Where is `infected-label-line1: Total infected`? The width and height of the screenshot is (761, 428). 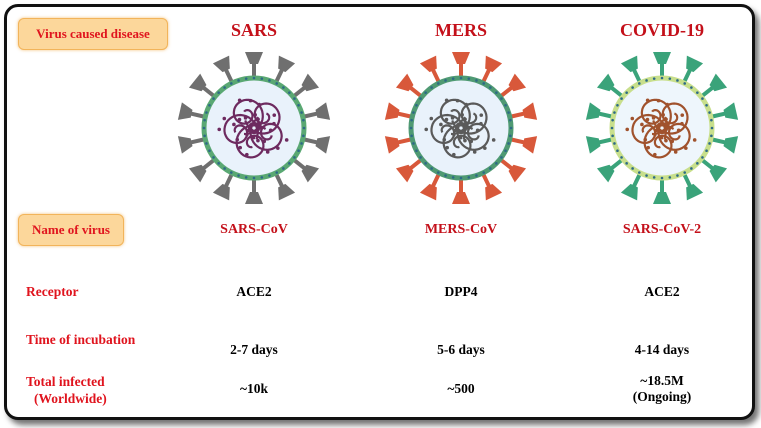 infected-label-line1: Total infected is located at coordinates (65, 381).